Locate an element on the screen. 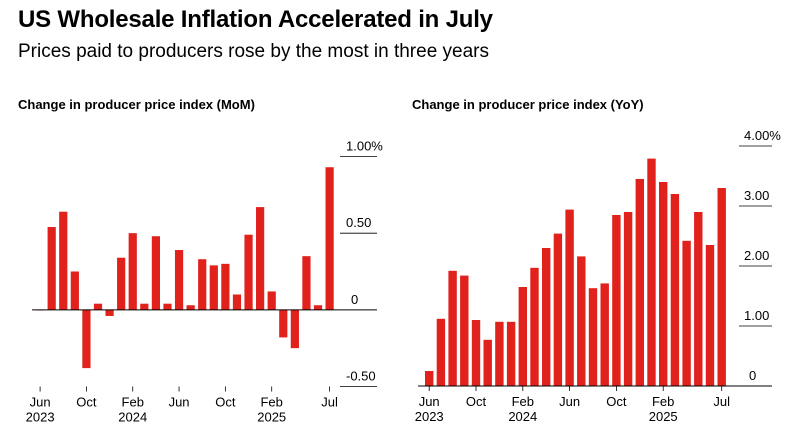 This screenshot has height=434, width=786. mom-x-year-label: 2024 is located at coordinates (132, 417).